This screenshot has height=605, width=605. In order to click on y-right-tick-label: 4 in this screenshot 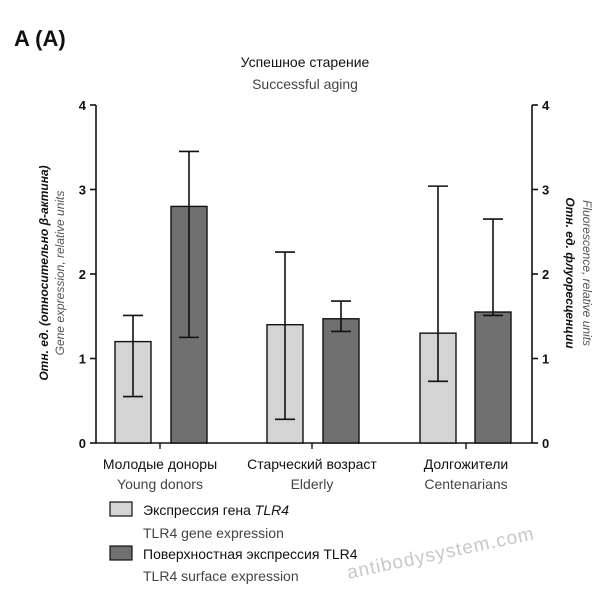, I will do `click(546, 105)`.